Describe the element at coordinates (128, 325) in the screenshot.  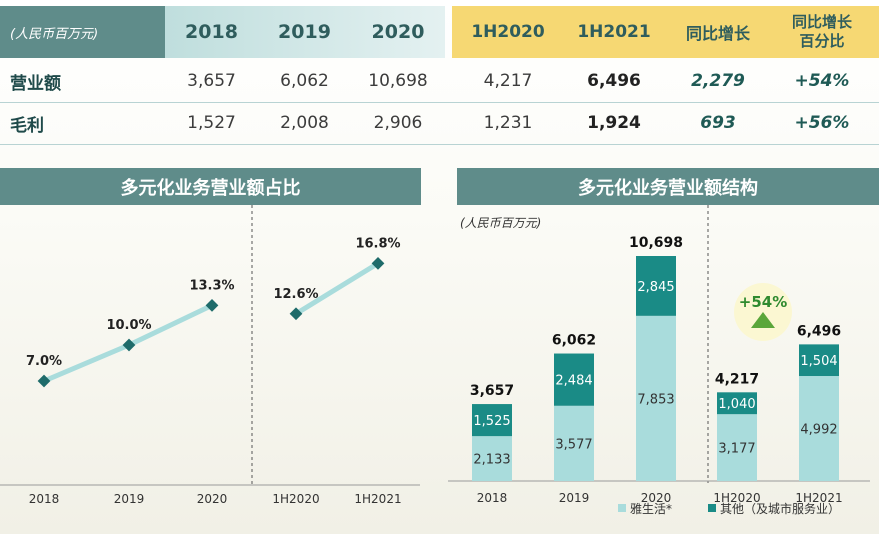
I see `data-label: 10.0%` at that location.